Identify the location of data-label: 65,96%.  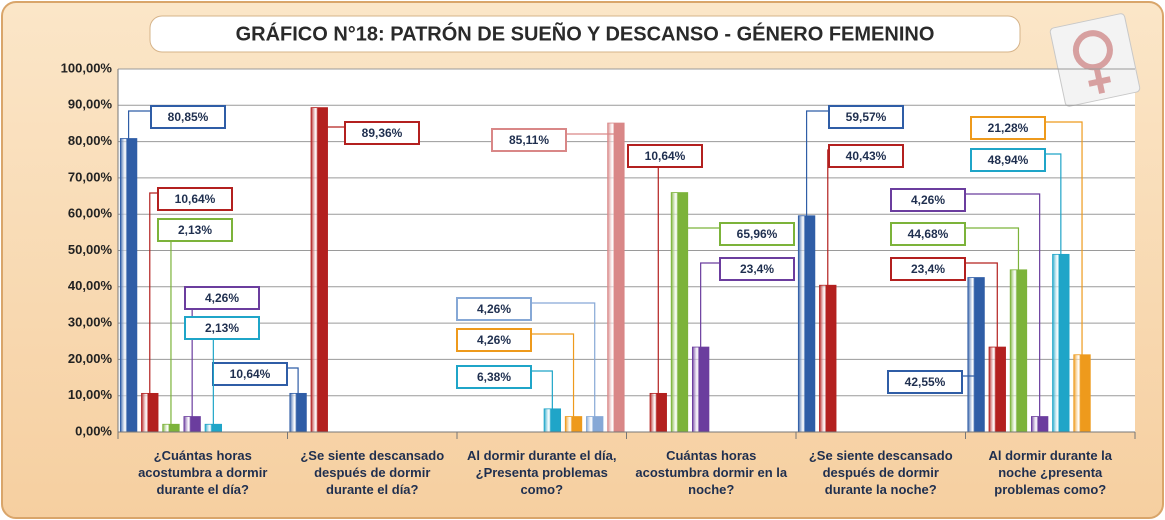
(757, 234).